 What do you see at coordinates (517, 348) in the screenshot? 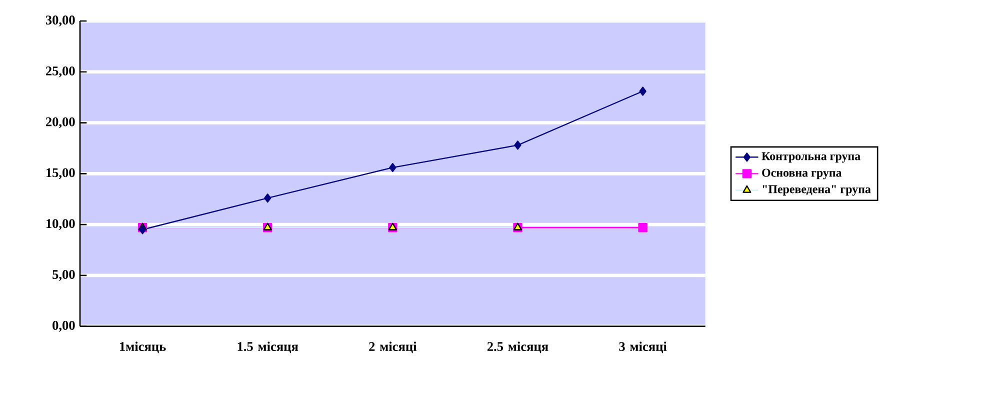
I see `x-tick-label: 2.5 місяця` at bounding box center [517, 348].